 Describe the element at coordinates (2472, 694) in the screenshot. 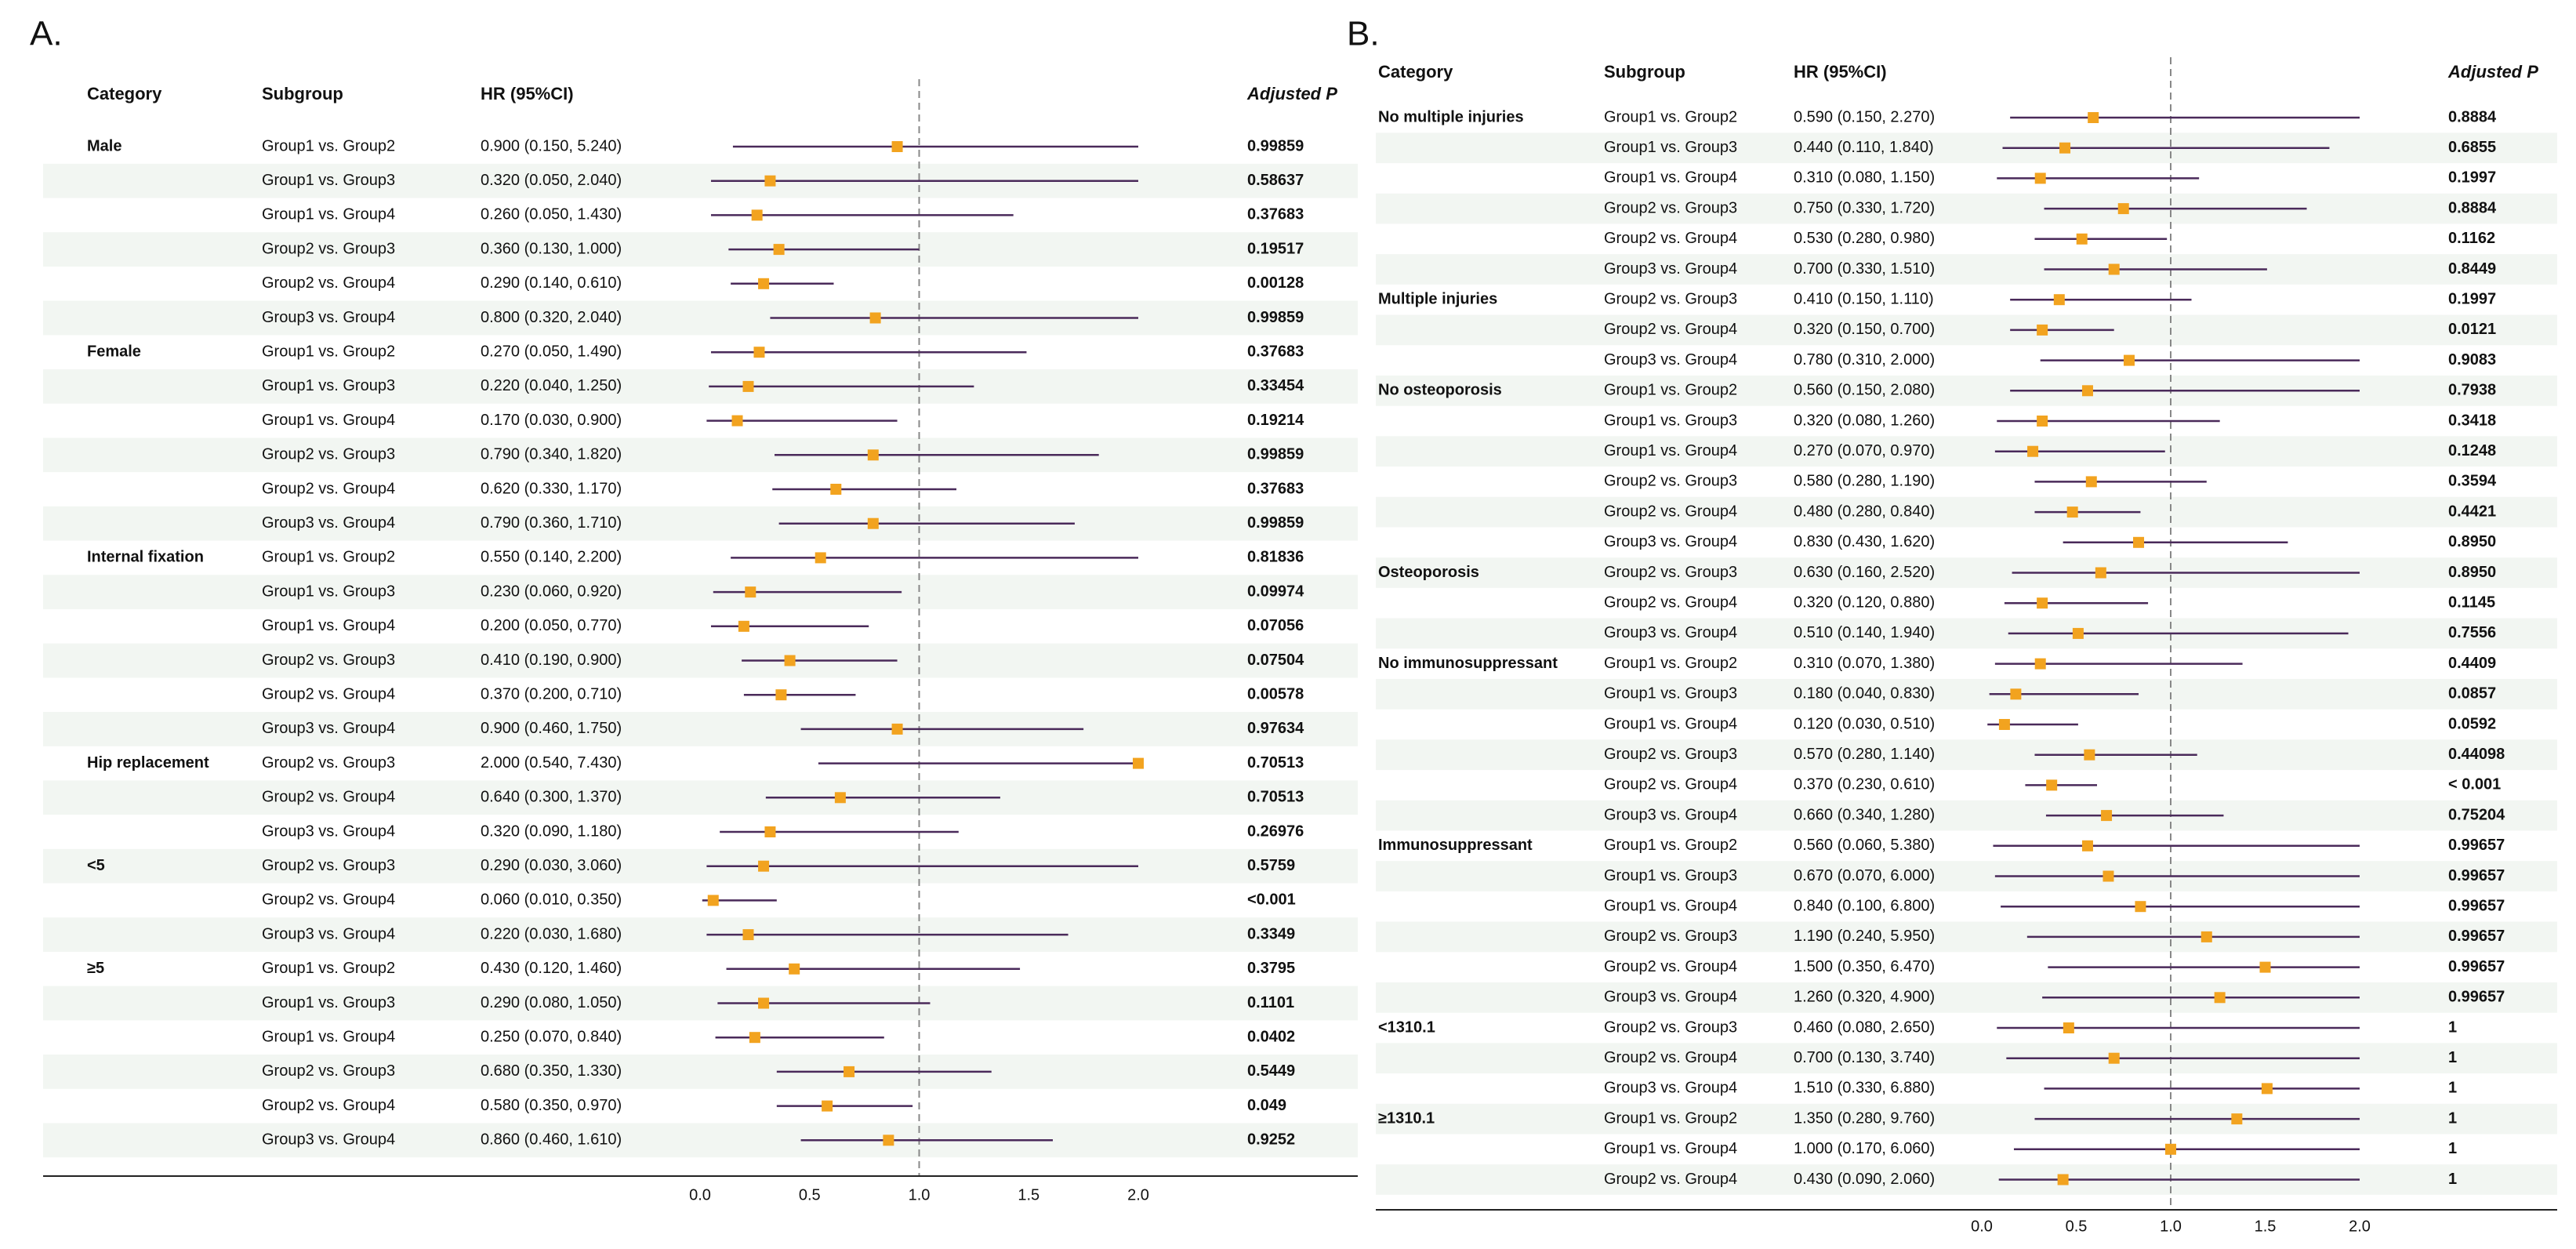

I see `row-adjusted-p: 0.0857` at that location.